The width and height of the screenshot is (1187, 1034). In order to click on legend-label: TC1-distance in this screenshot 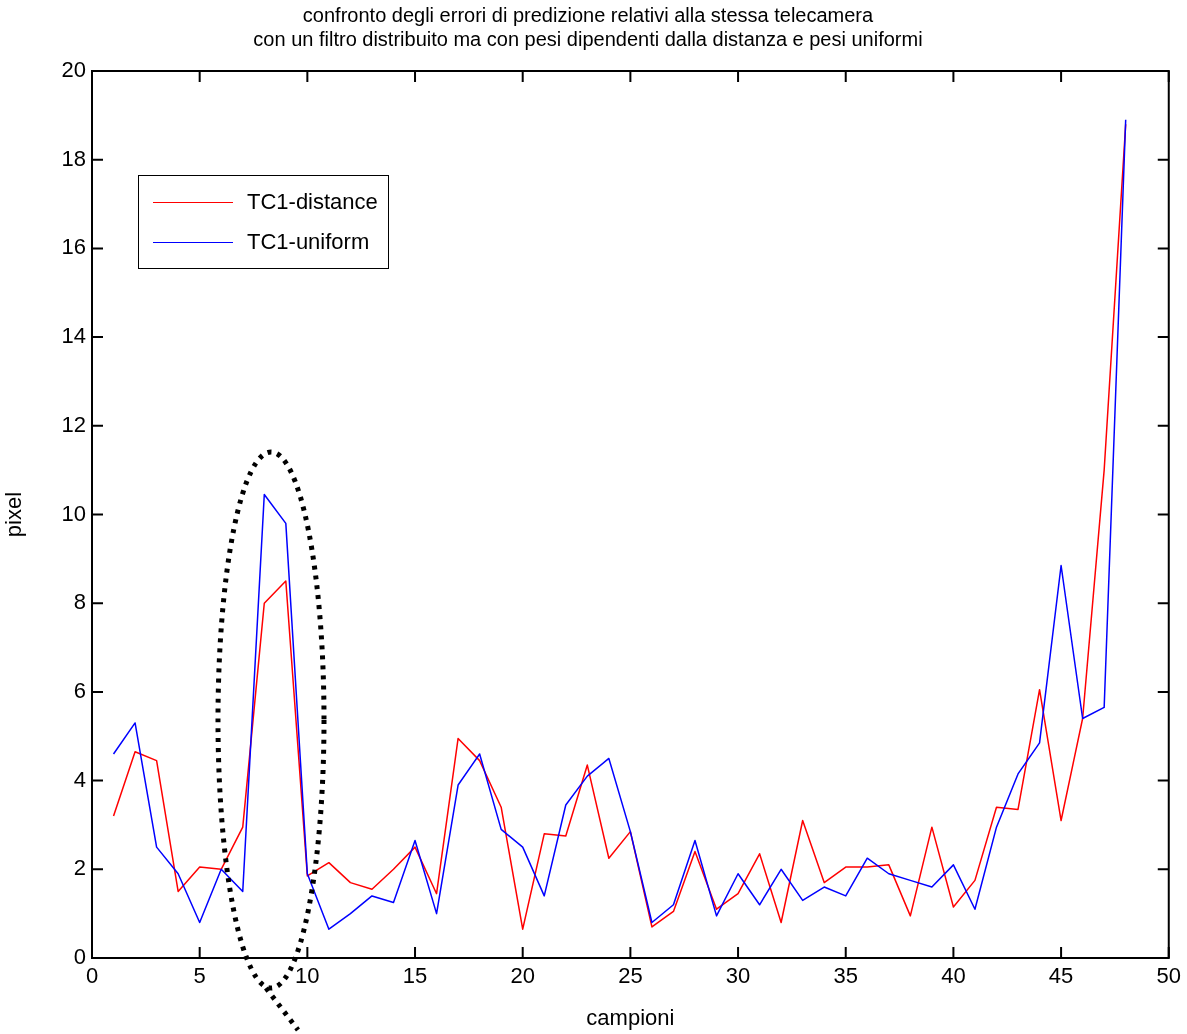, I will do `click(312, 202)`.